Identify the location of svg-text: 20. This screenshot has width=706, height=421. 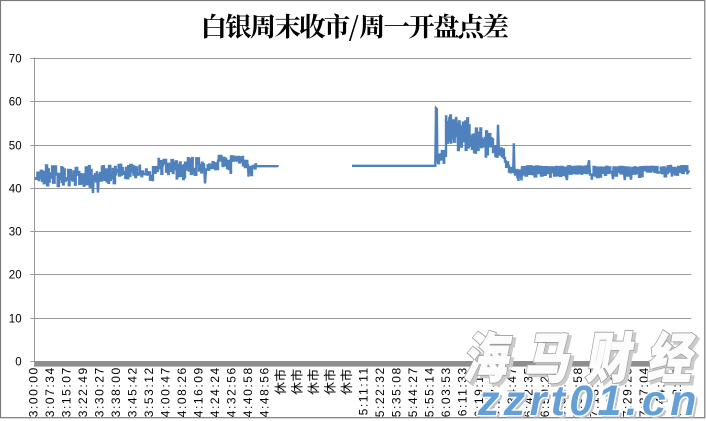
(15, 276).